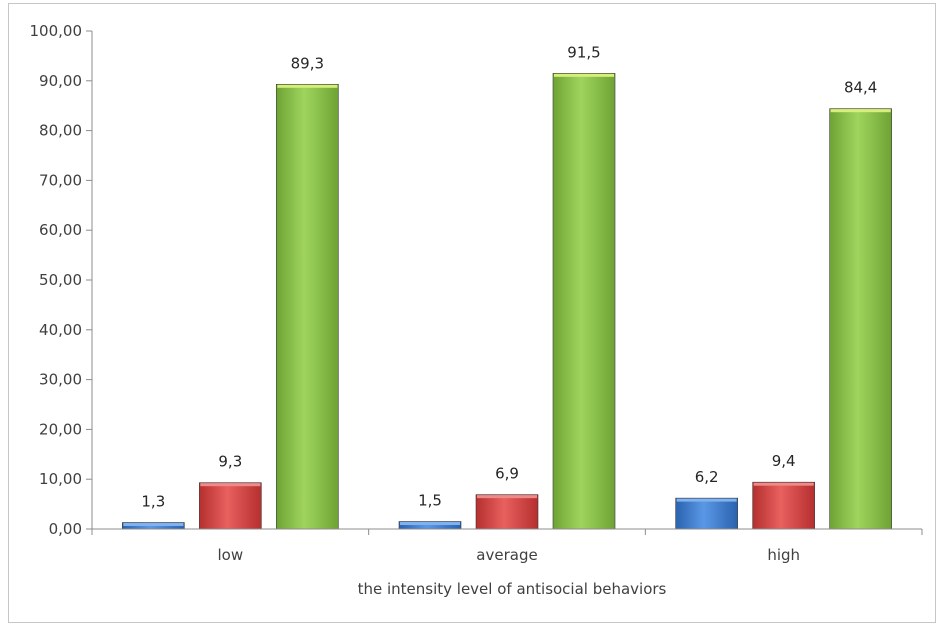 The width and height of the screenshot is (944, 631). I want to click on data-label: 1,5, so click(430, 501).